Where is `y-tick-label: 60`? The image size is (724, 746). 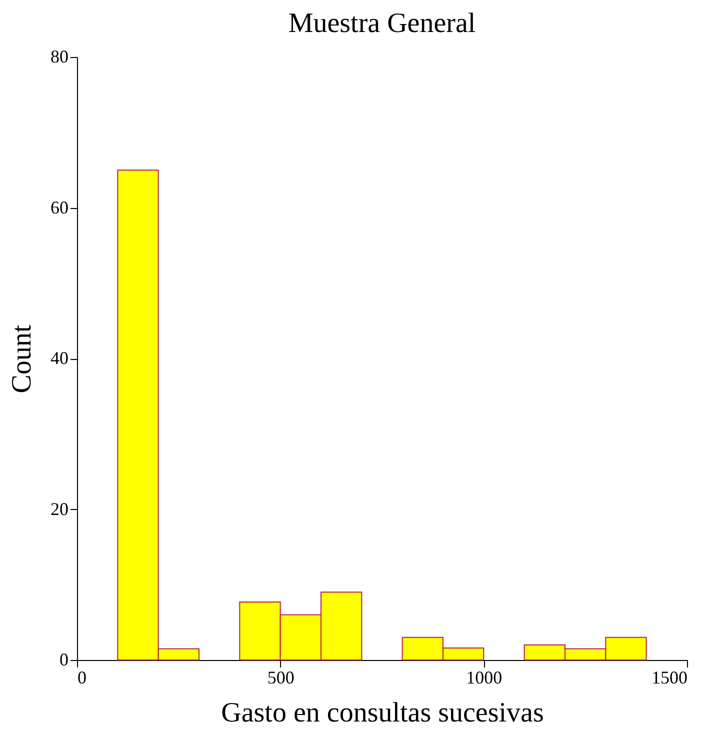
y-tick-label: 60 is located at coordinates (59, 207).